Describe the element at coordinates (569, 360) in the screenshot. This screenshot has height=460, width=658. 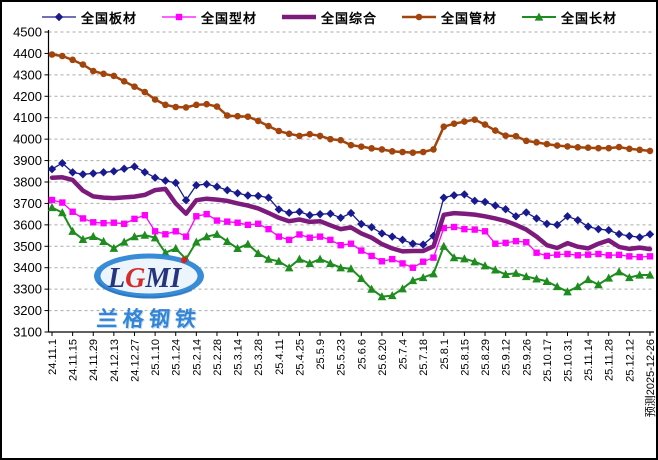
I see `svg-text: 25.10.31` at that location.